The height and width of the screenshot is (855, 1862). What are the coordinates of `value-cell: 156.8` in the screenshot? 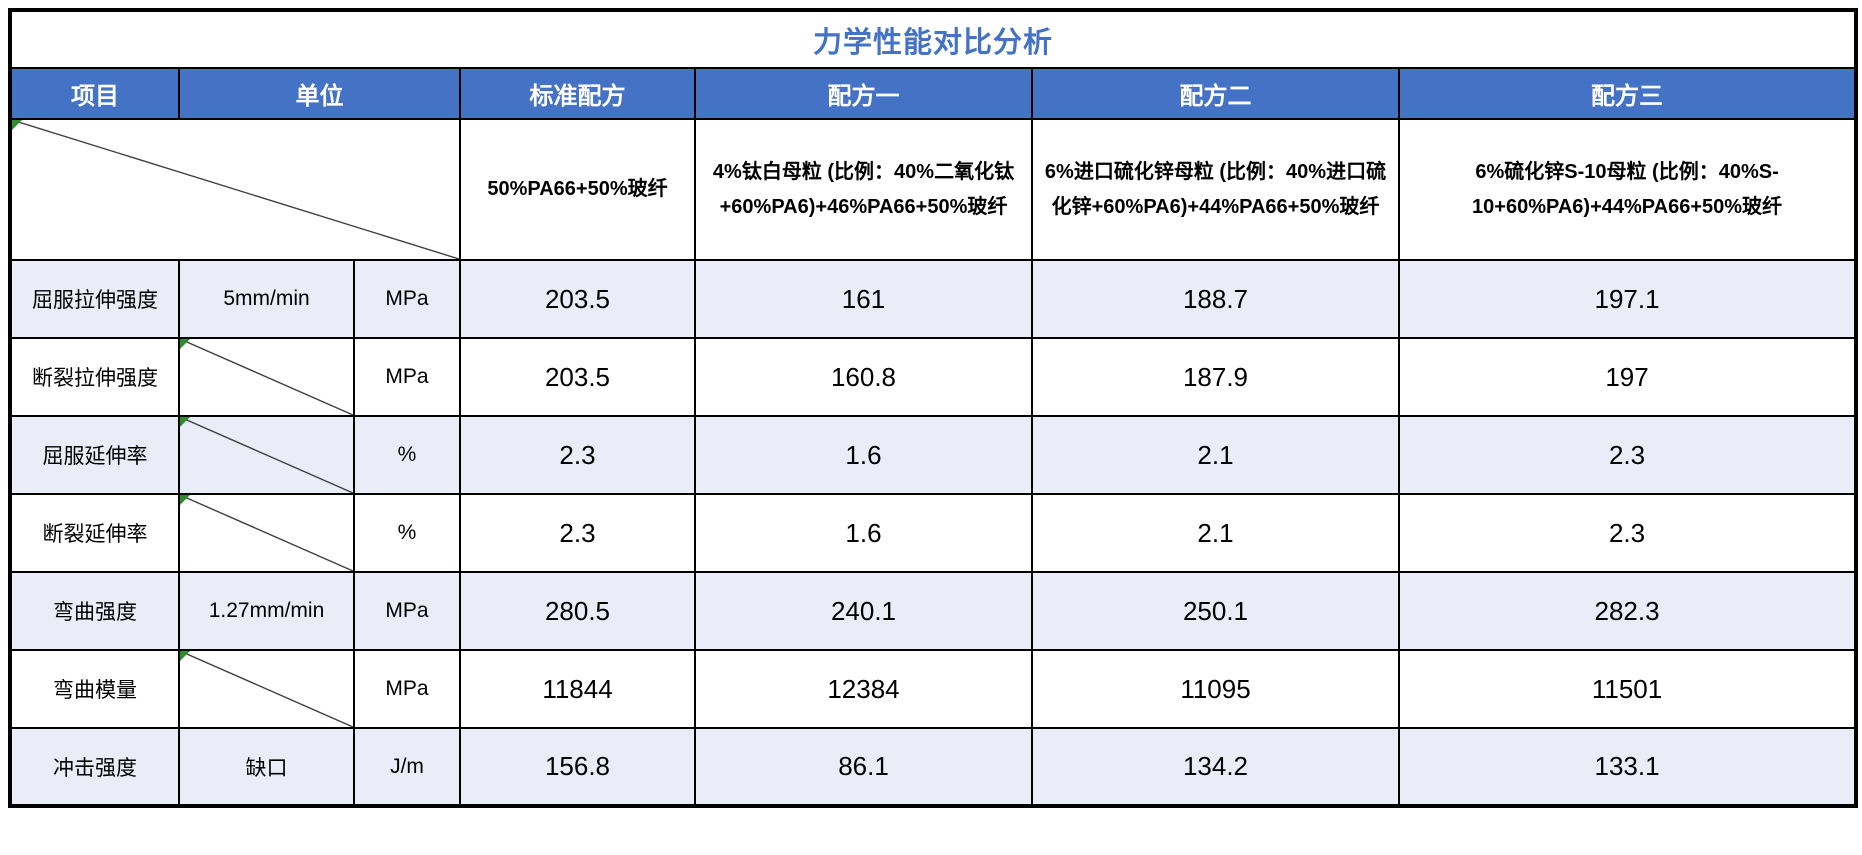 It's located at (577, 767).